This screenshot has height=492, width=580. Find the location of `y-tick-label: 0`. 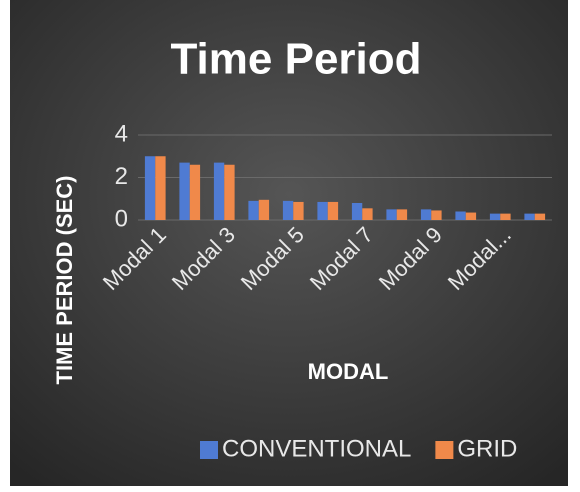

y-tick-label: 0 is located at coordinates (121, 218).